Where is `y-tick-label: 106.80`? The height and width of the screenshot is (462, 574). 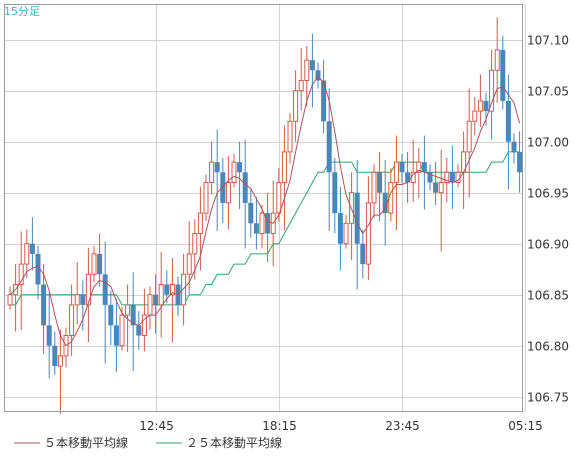
y-tick-label: 106.80 is located at coordinates (548, 347).